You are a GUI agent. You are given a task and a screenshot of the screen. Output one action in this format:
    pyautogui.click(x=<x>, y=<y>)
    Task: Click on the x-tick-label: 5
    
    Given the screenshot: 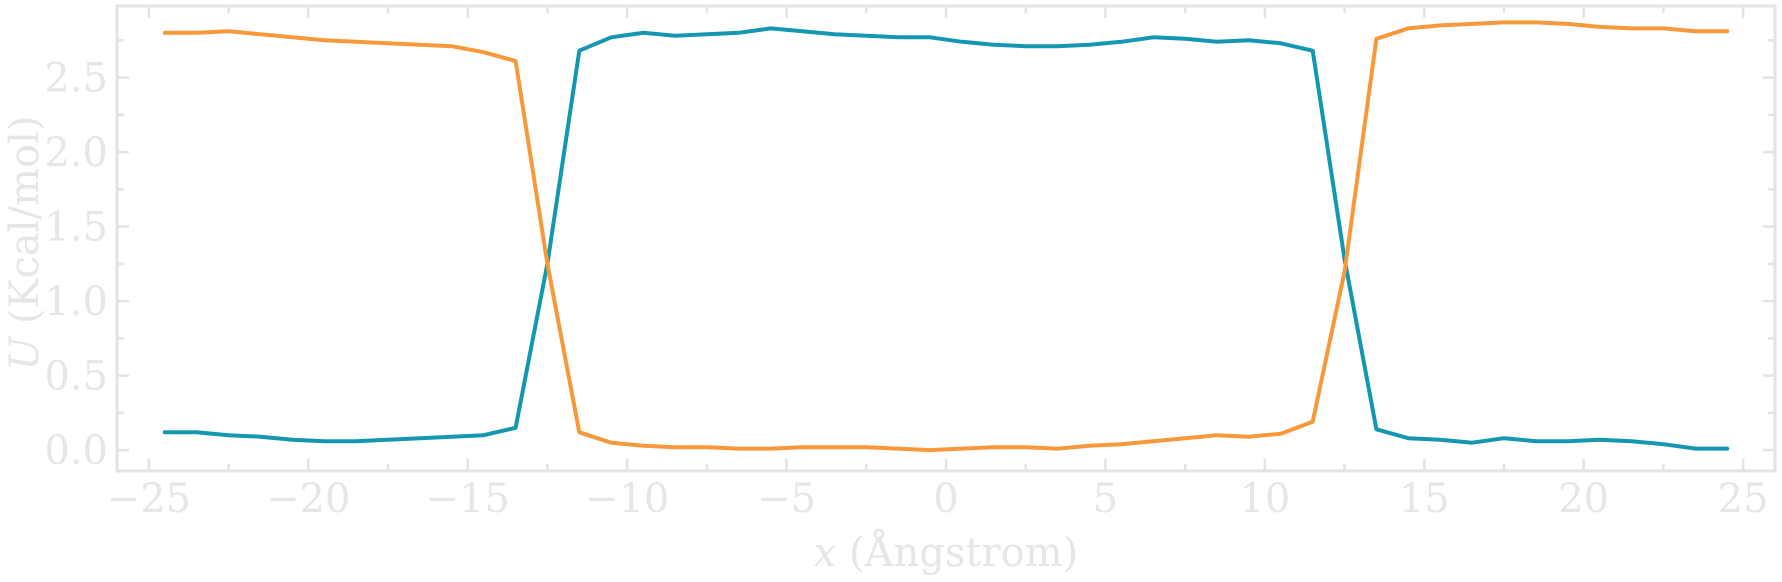 What is the action you would take?
    pyautogui.click(x=1105, y=499)
    